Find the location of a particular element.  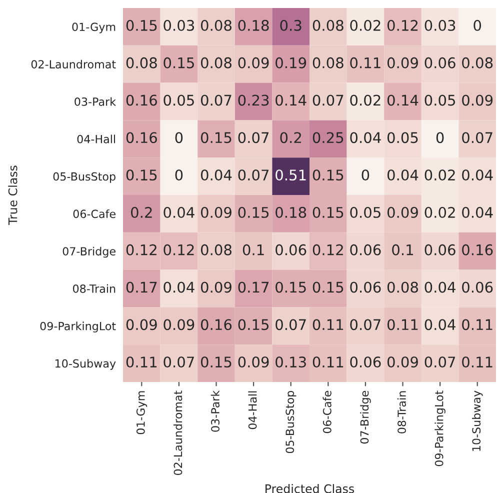

data-label: 0.19 is located at coordinates (291, 62).